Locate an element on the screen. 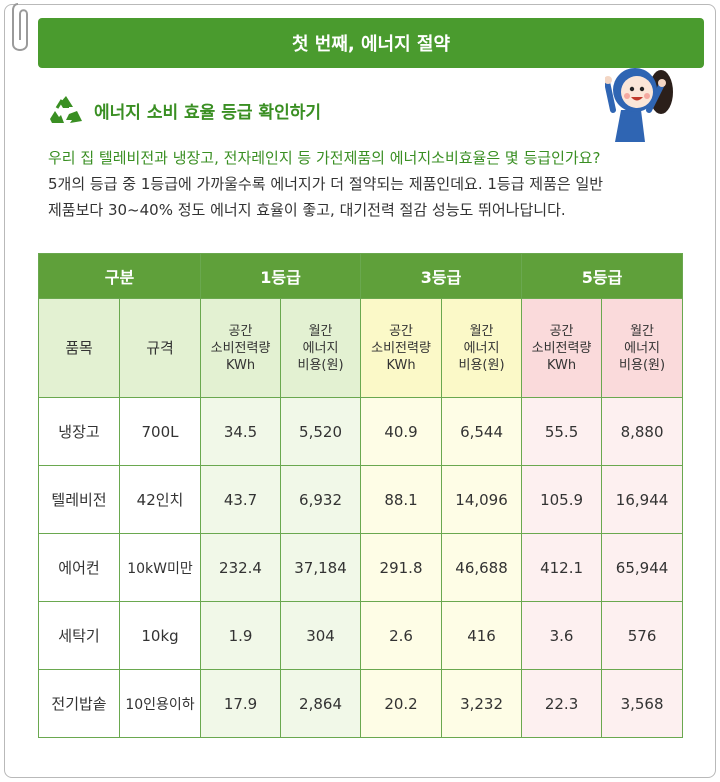  recycle-icon is located at coordinates (66, 109).